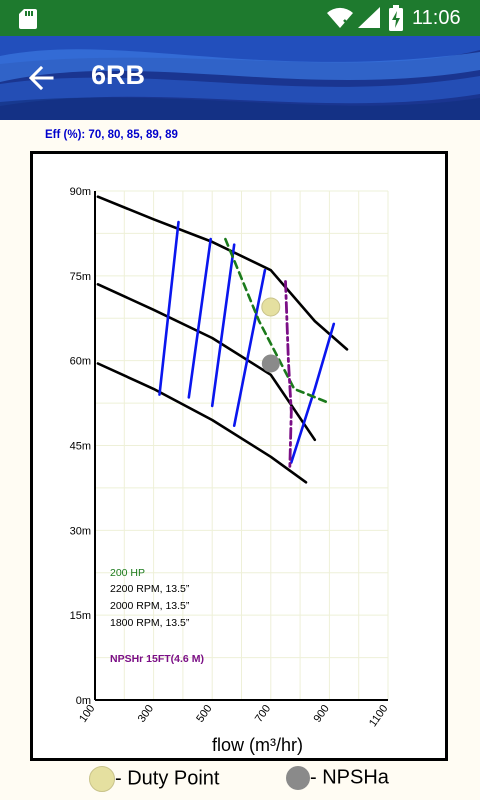  I want to click on y-tick-label: 0m, so click(83, 701).